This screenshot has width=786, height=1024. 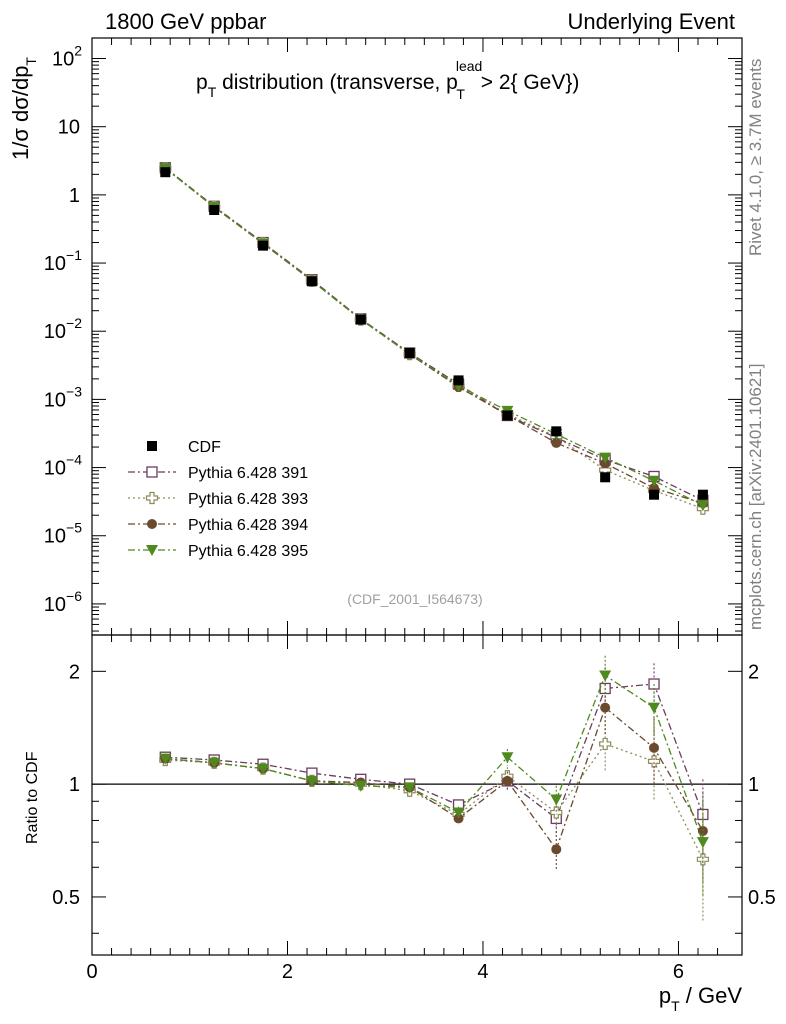 I want to click on x-axis-label: pT / GeV, so click(x=700, y=998).